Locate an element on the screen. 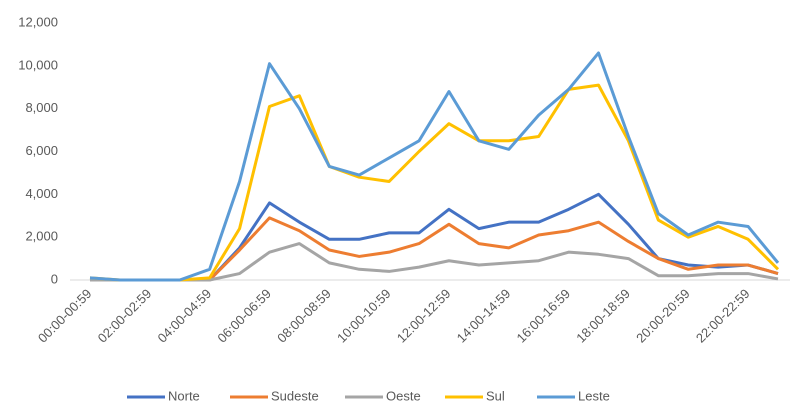  x-tick-label: 10:00-10:59 is located at coordinates (364, 316).